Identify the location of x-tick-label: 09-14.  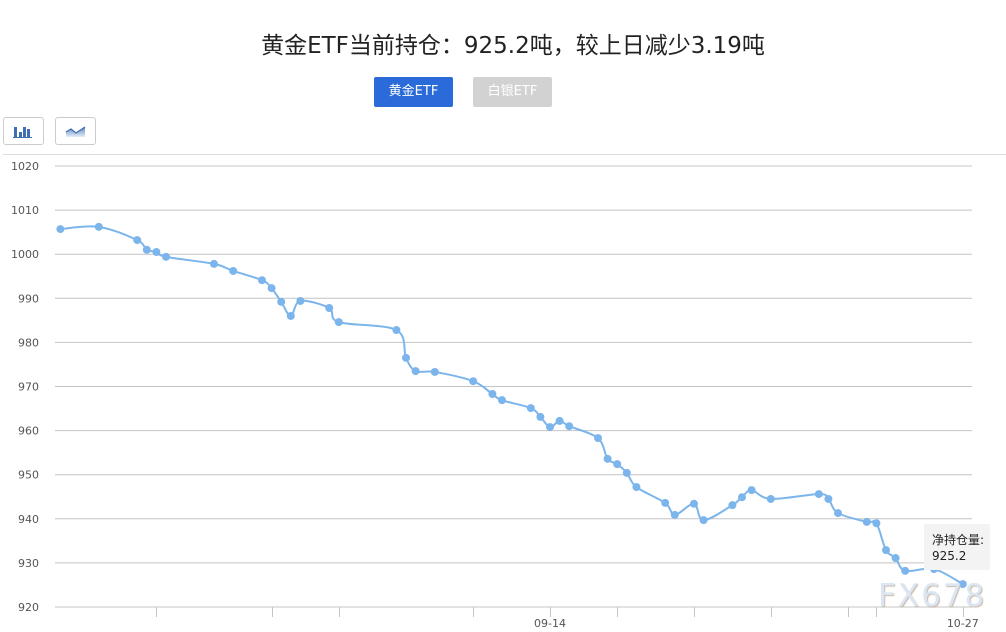
(550, 623).